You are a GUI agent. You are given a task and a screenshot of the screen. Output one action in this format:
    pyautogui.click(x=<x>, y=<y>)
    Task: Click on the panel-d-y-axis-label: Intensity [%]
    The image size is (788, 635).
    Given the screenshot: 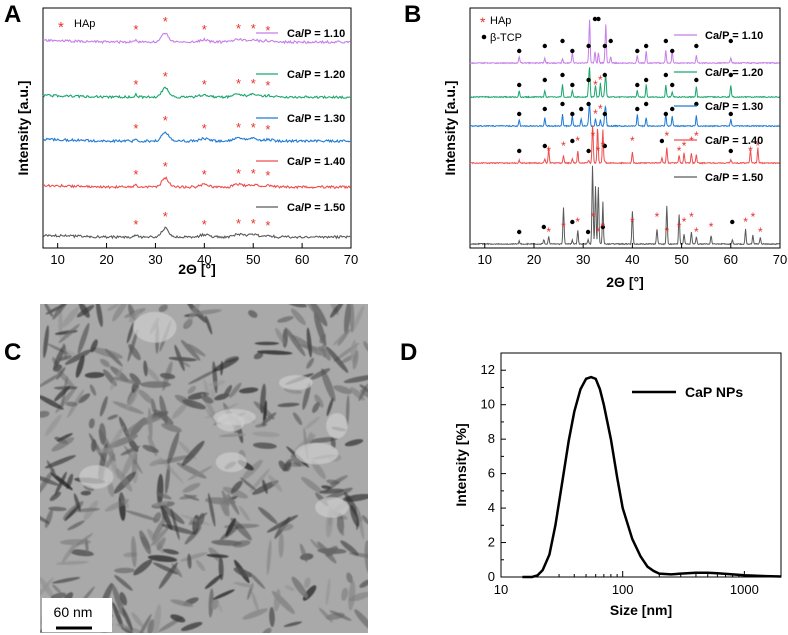 What is the action you would take?
    pyautogui.click(x=461, y=464)
    